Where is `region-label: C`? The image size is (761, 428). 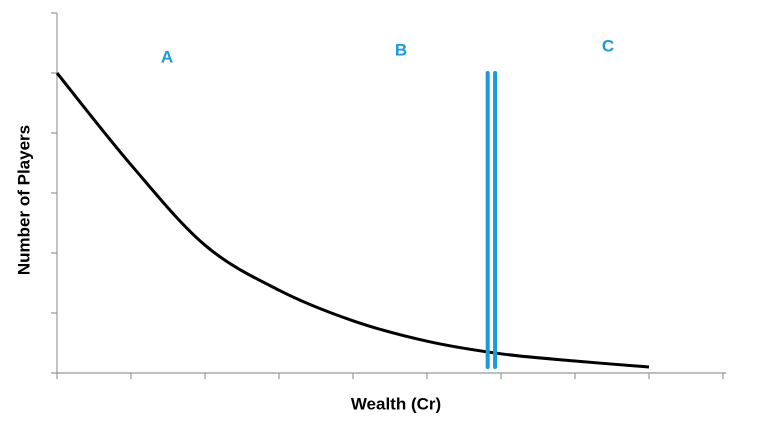
region-label: C is located at coordinates (608, 45).